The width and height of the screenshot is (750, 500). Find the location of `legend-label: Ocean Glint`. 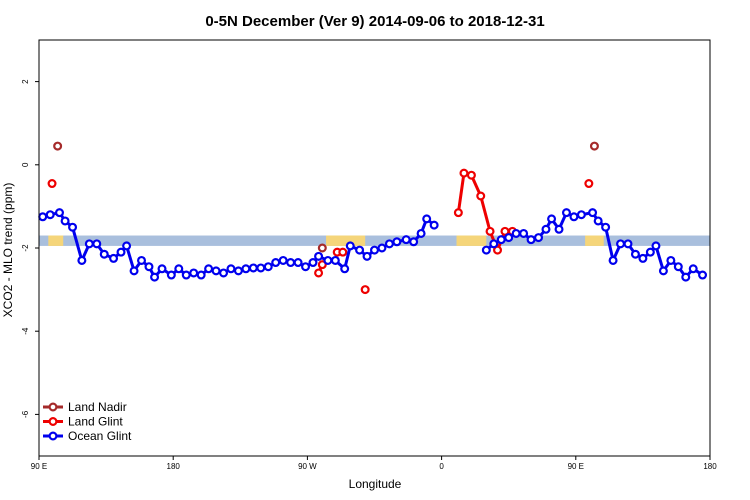

legend-label: Ocean Glint is located at coordinates (100, 436).